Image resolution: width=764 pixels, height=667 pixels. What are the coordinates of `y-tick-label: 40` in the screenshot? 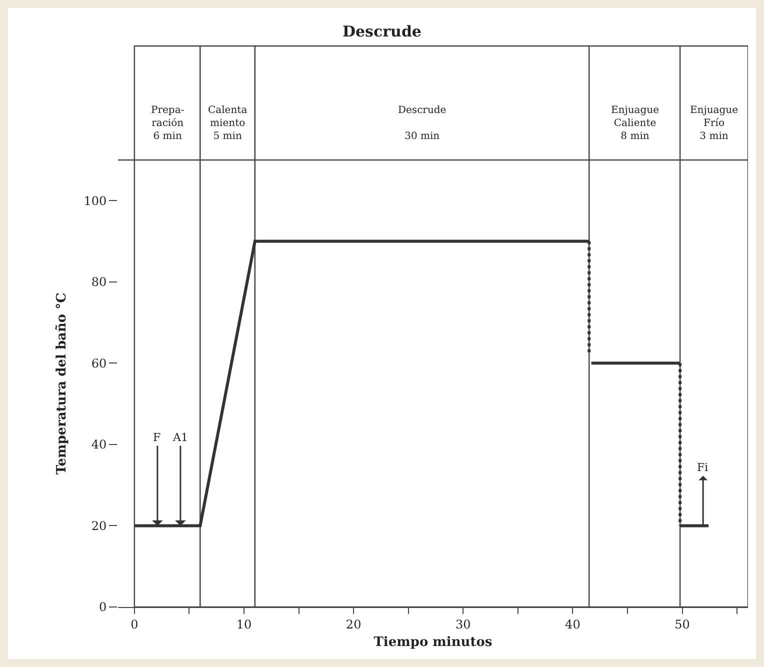 It's located at (99, 445).